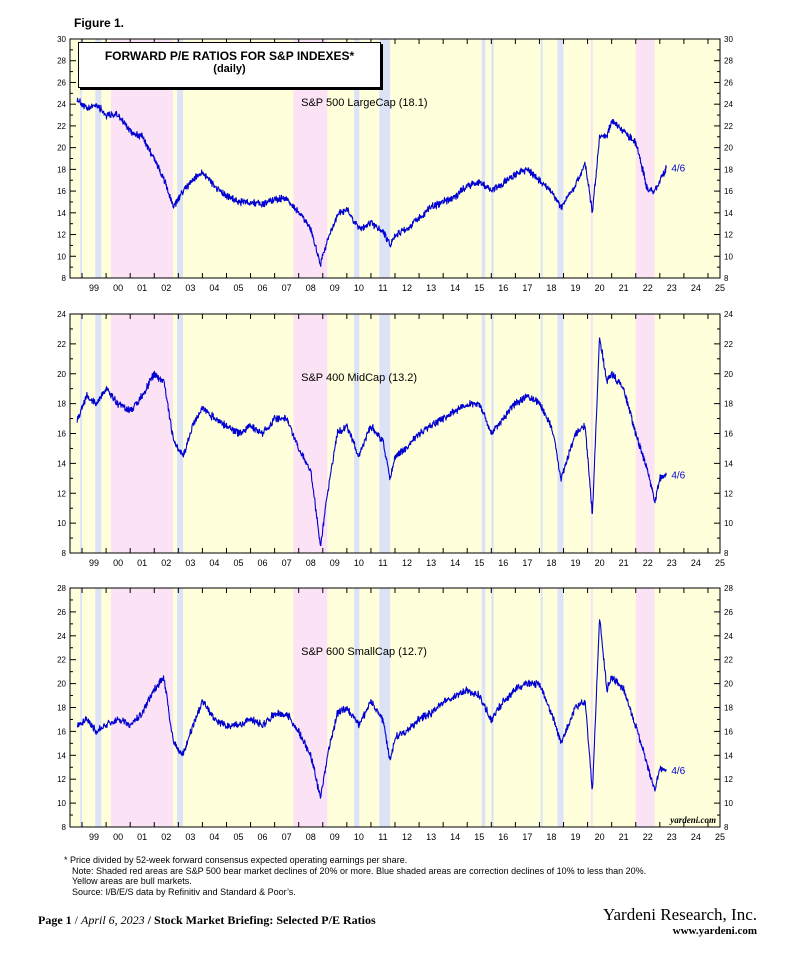  Describe the element at coordinates (335, 288) in the screenshot. I see `sp500-year-label: 09` at that location.